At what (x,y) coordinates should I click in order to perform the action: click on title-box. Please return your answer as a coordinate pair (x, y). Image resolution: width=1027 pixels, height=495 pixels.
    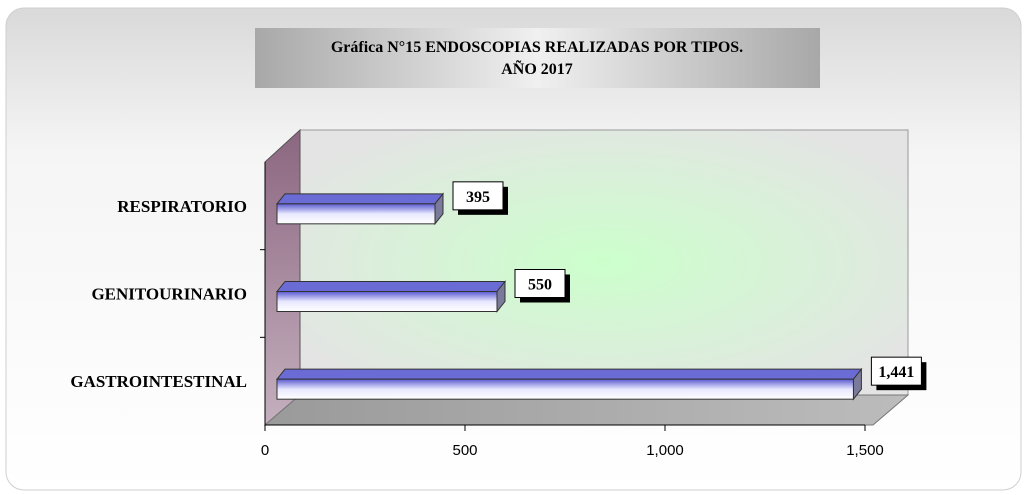
    Looking at the image, I should click on (537, 58).